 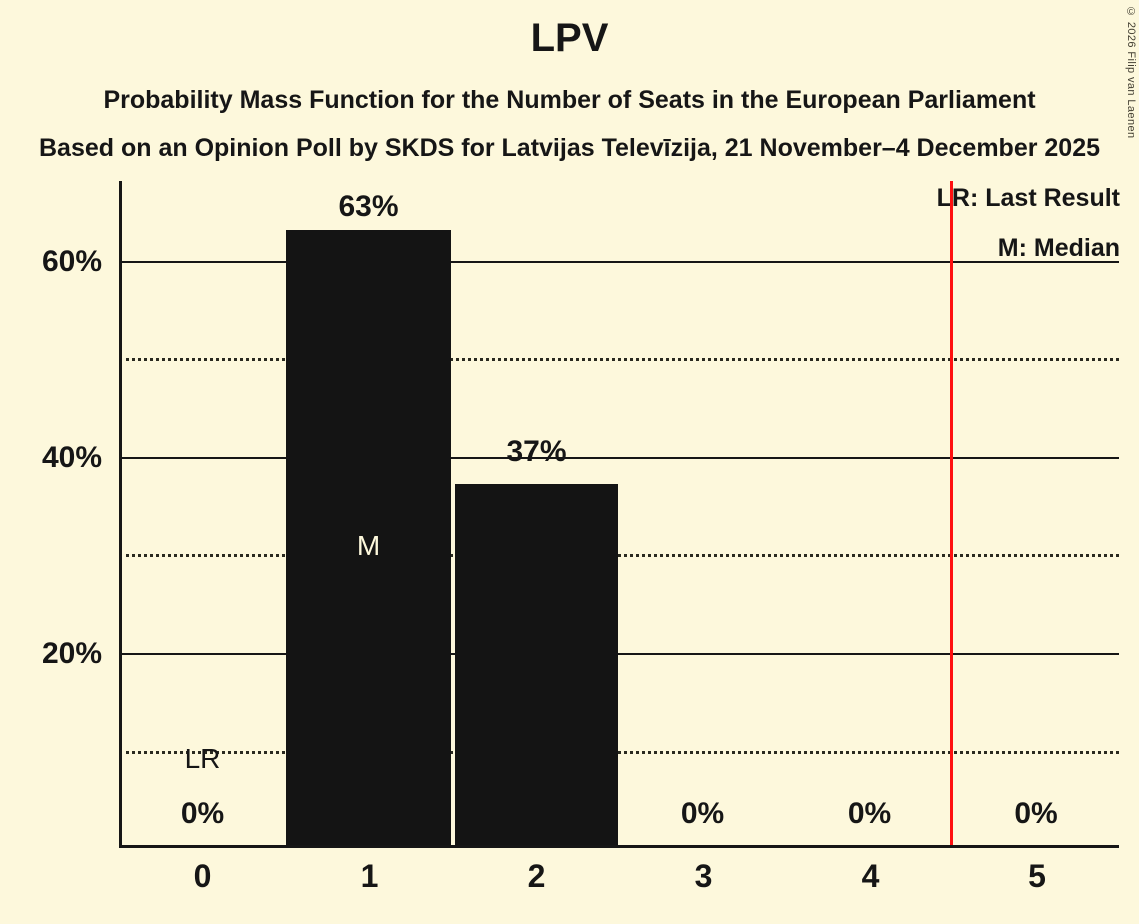 What do you see at coordinates (1037, 876) in the screenshot?
I see `x-axis-tick-5: 5` at bounding box center [1037, 876].